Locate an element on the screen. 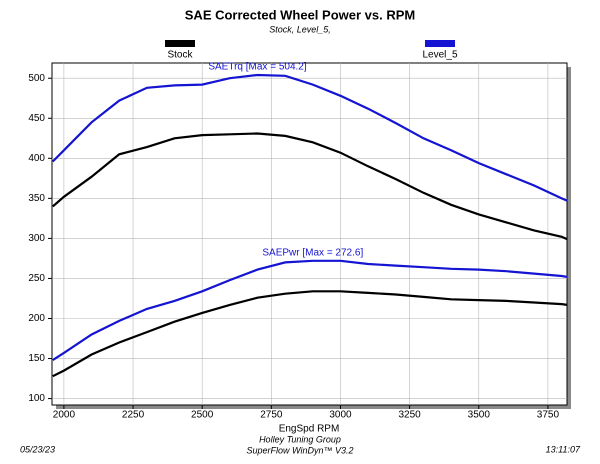  footer-time: 13:11:07 is located at coordinates (563, 449).